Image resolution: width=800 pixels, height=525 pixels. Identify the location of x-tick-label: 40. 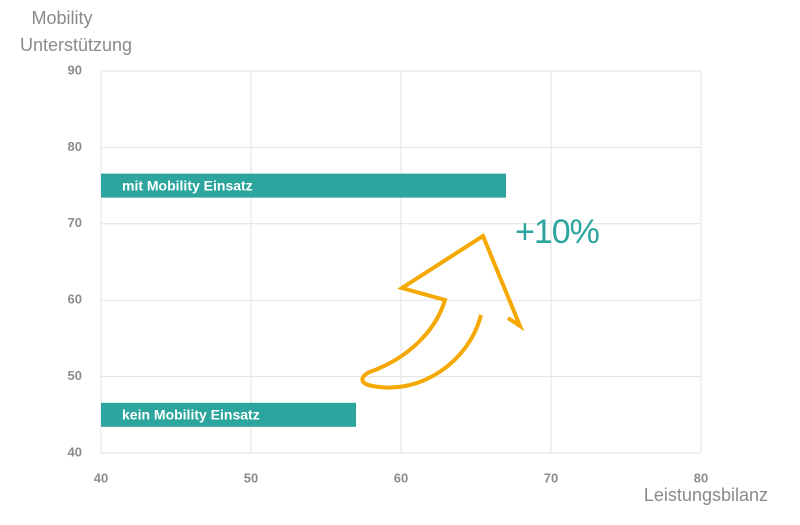
(101, 477).